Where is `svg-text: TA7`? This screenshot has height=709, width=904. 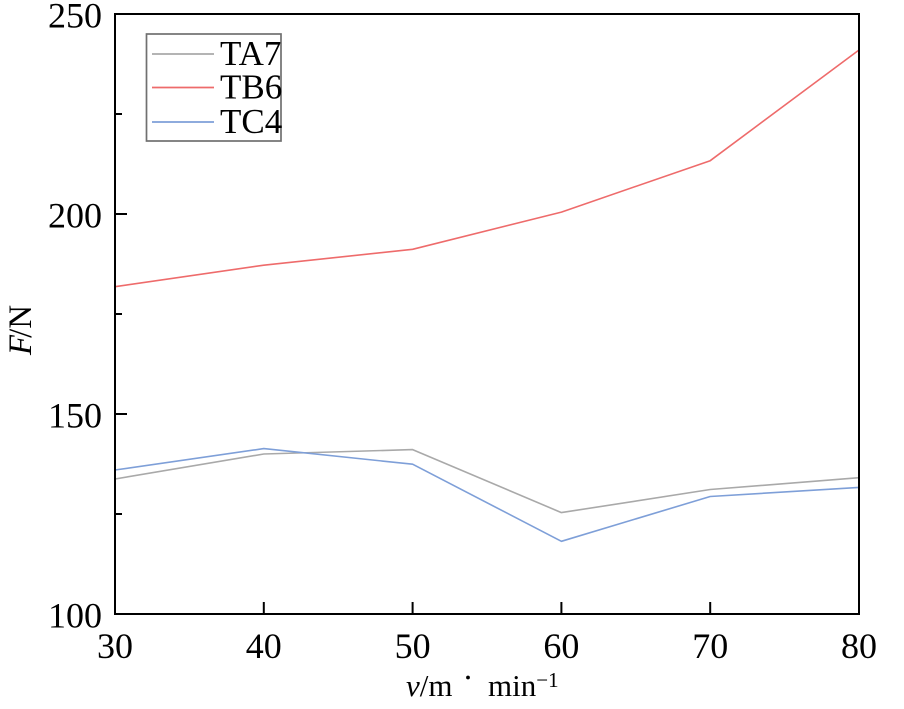
svg-text: TA7 is located at coordinates (250, 53).